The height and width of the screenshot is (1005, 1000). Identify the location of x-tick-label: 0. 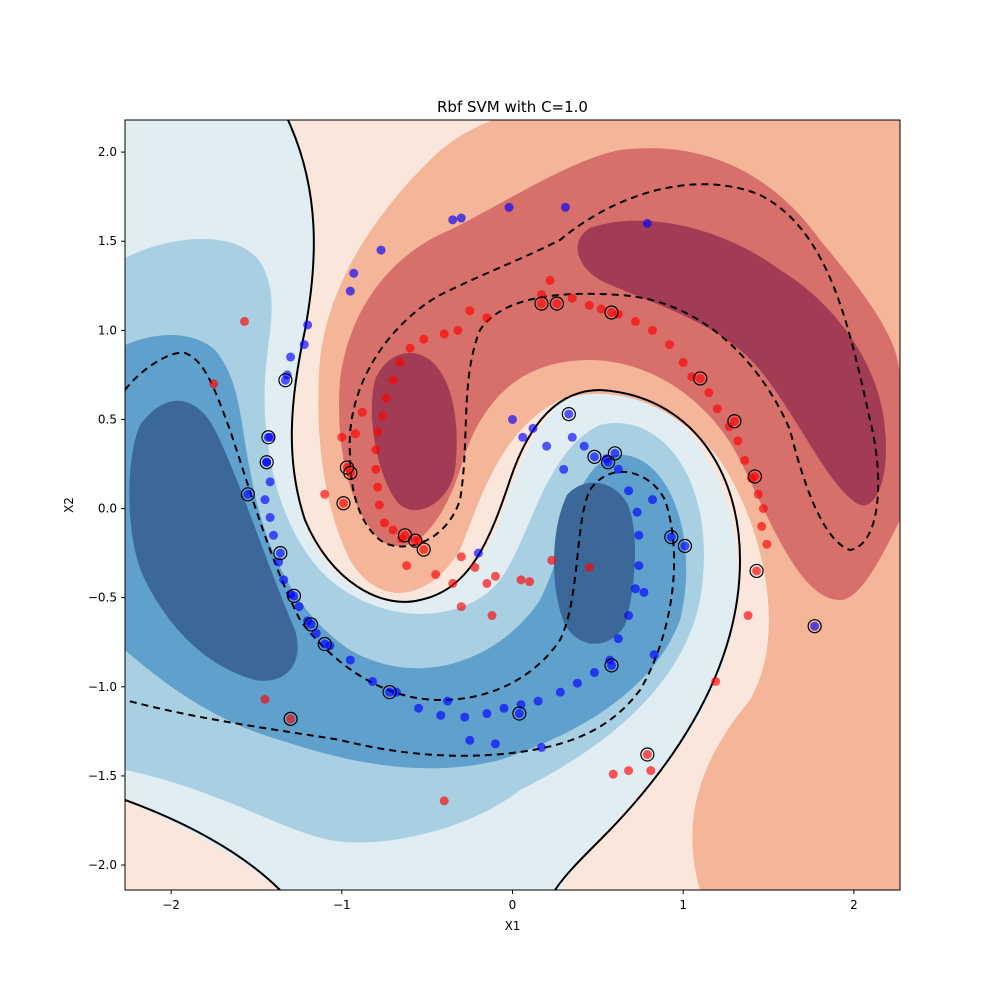
(513, 905).